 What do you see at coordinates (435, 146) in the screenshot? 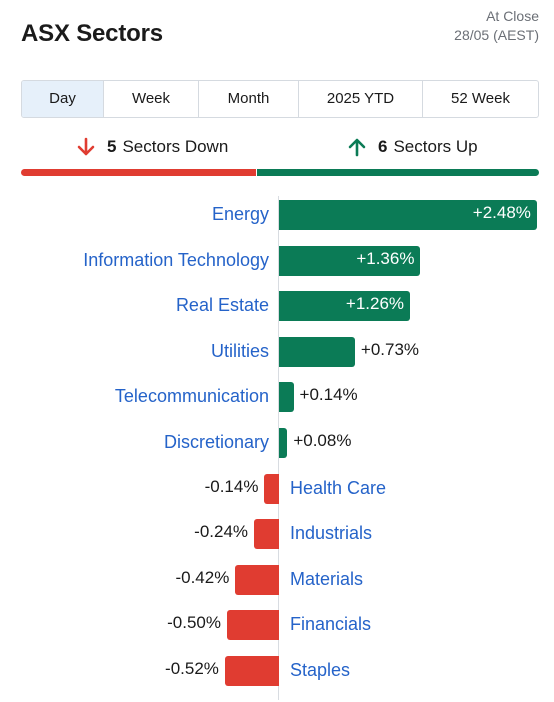
I see `sectors-up-label: Sectors Up` at bounding box center [435, 146].